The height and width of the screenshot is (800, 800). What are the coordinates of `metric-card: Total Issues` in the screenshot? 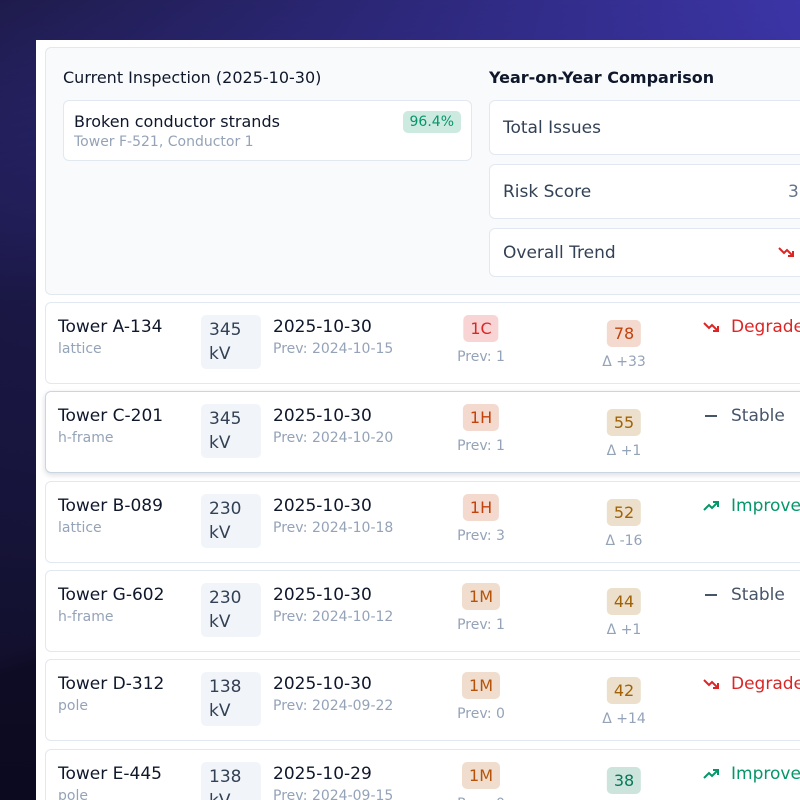 It's located at (644, 127).